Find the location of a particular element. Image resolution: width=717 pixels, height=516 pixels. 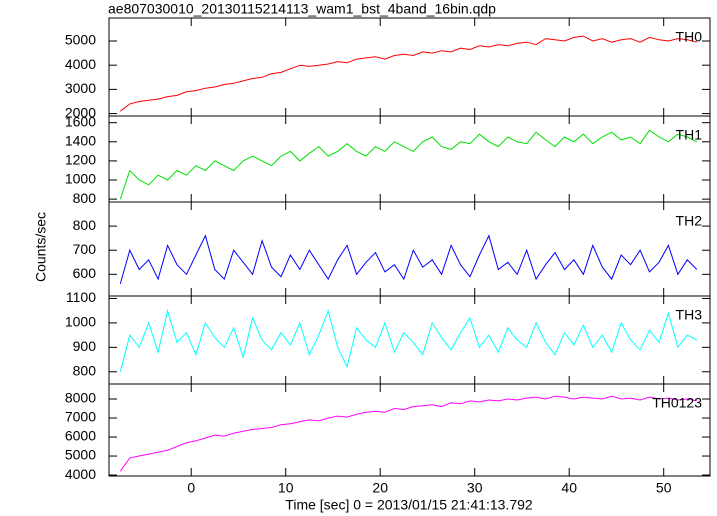

y-tick-label: 700 is located at coordinates (85, 249).